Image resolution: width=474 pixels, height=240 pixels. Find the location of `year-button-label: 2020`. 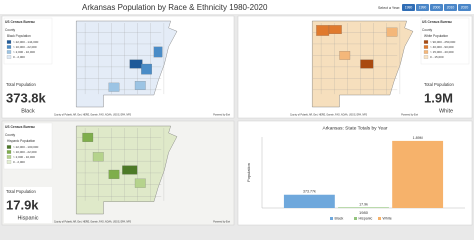

year-button-label: 2020 is located at coordinates (465, 8).